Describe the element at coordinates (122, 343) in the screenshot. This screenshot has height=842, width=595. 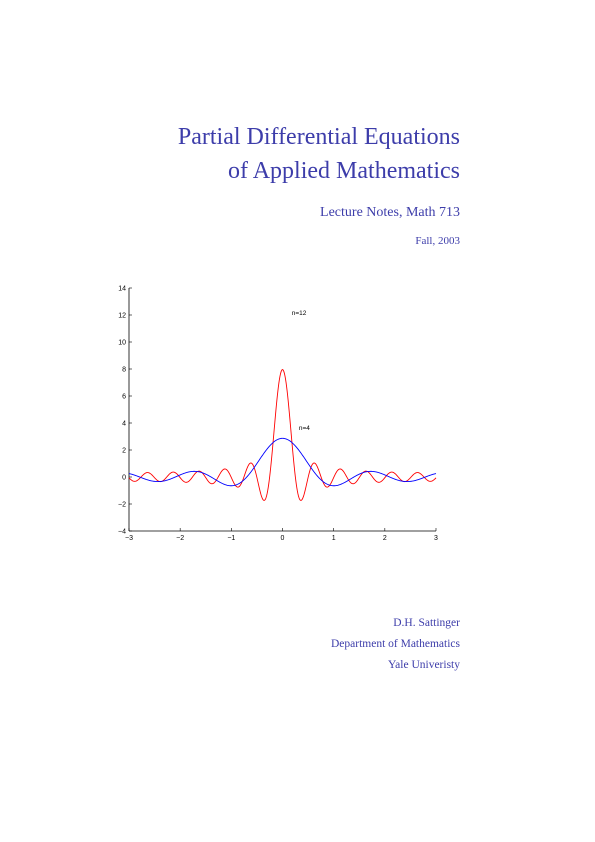
I see `y-tick-label: 10` at that location.